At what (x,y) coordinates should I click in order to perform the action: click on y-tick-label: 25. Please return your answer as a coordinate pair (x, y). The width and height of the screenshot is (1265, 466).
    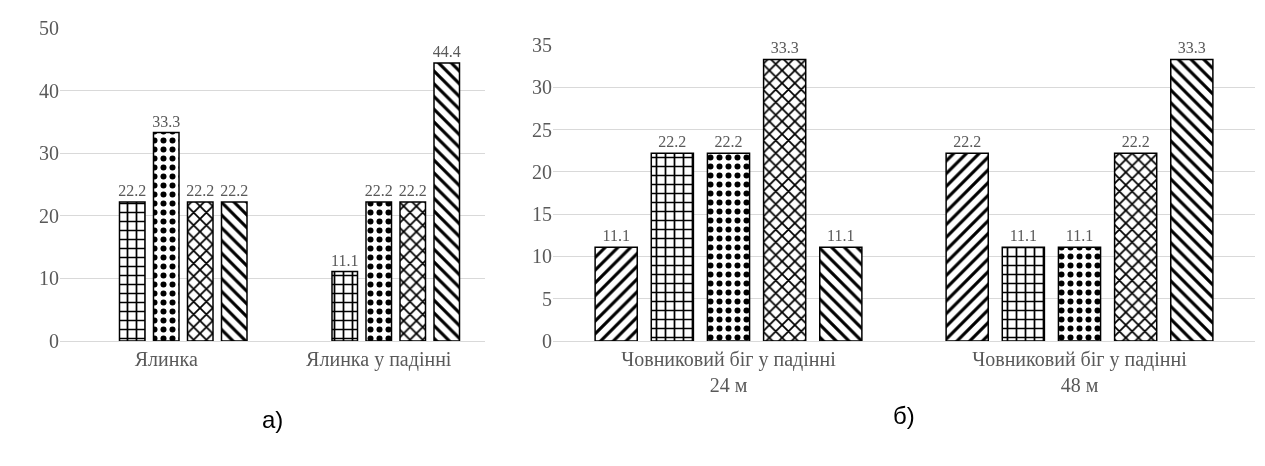
    Looking at the image, I should click on (542, 129).